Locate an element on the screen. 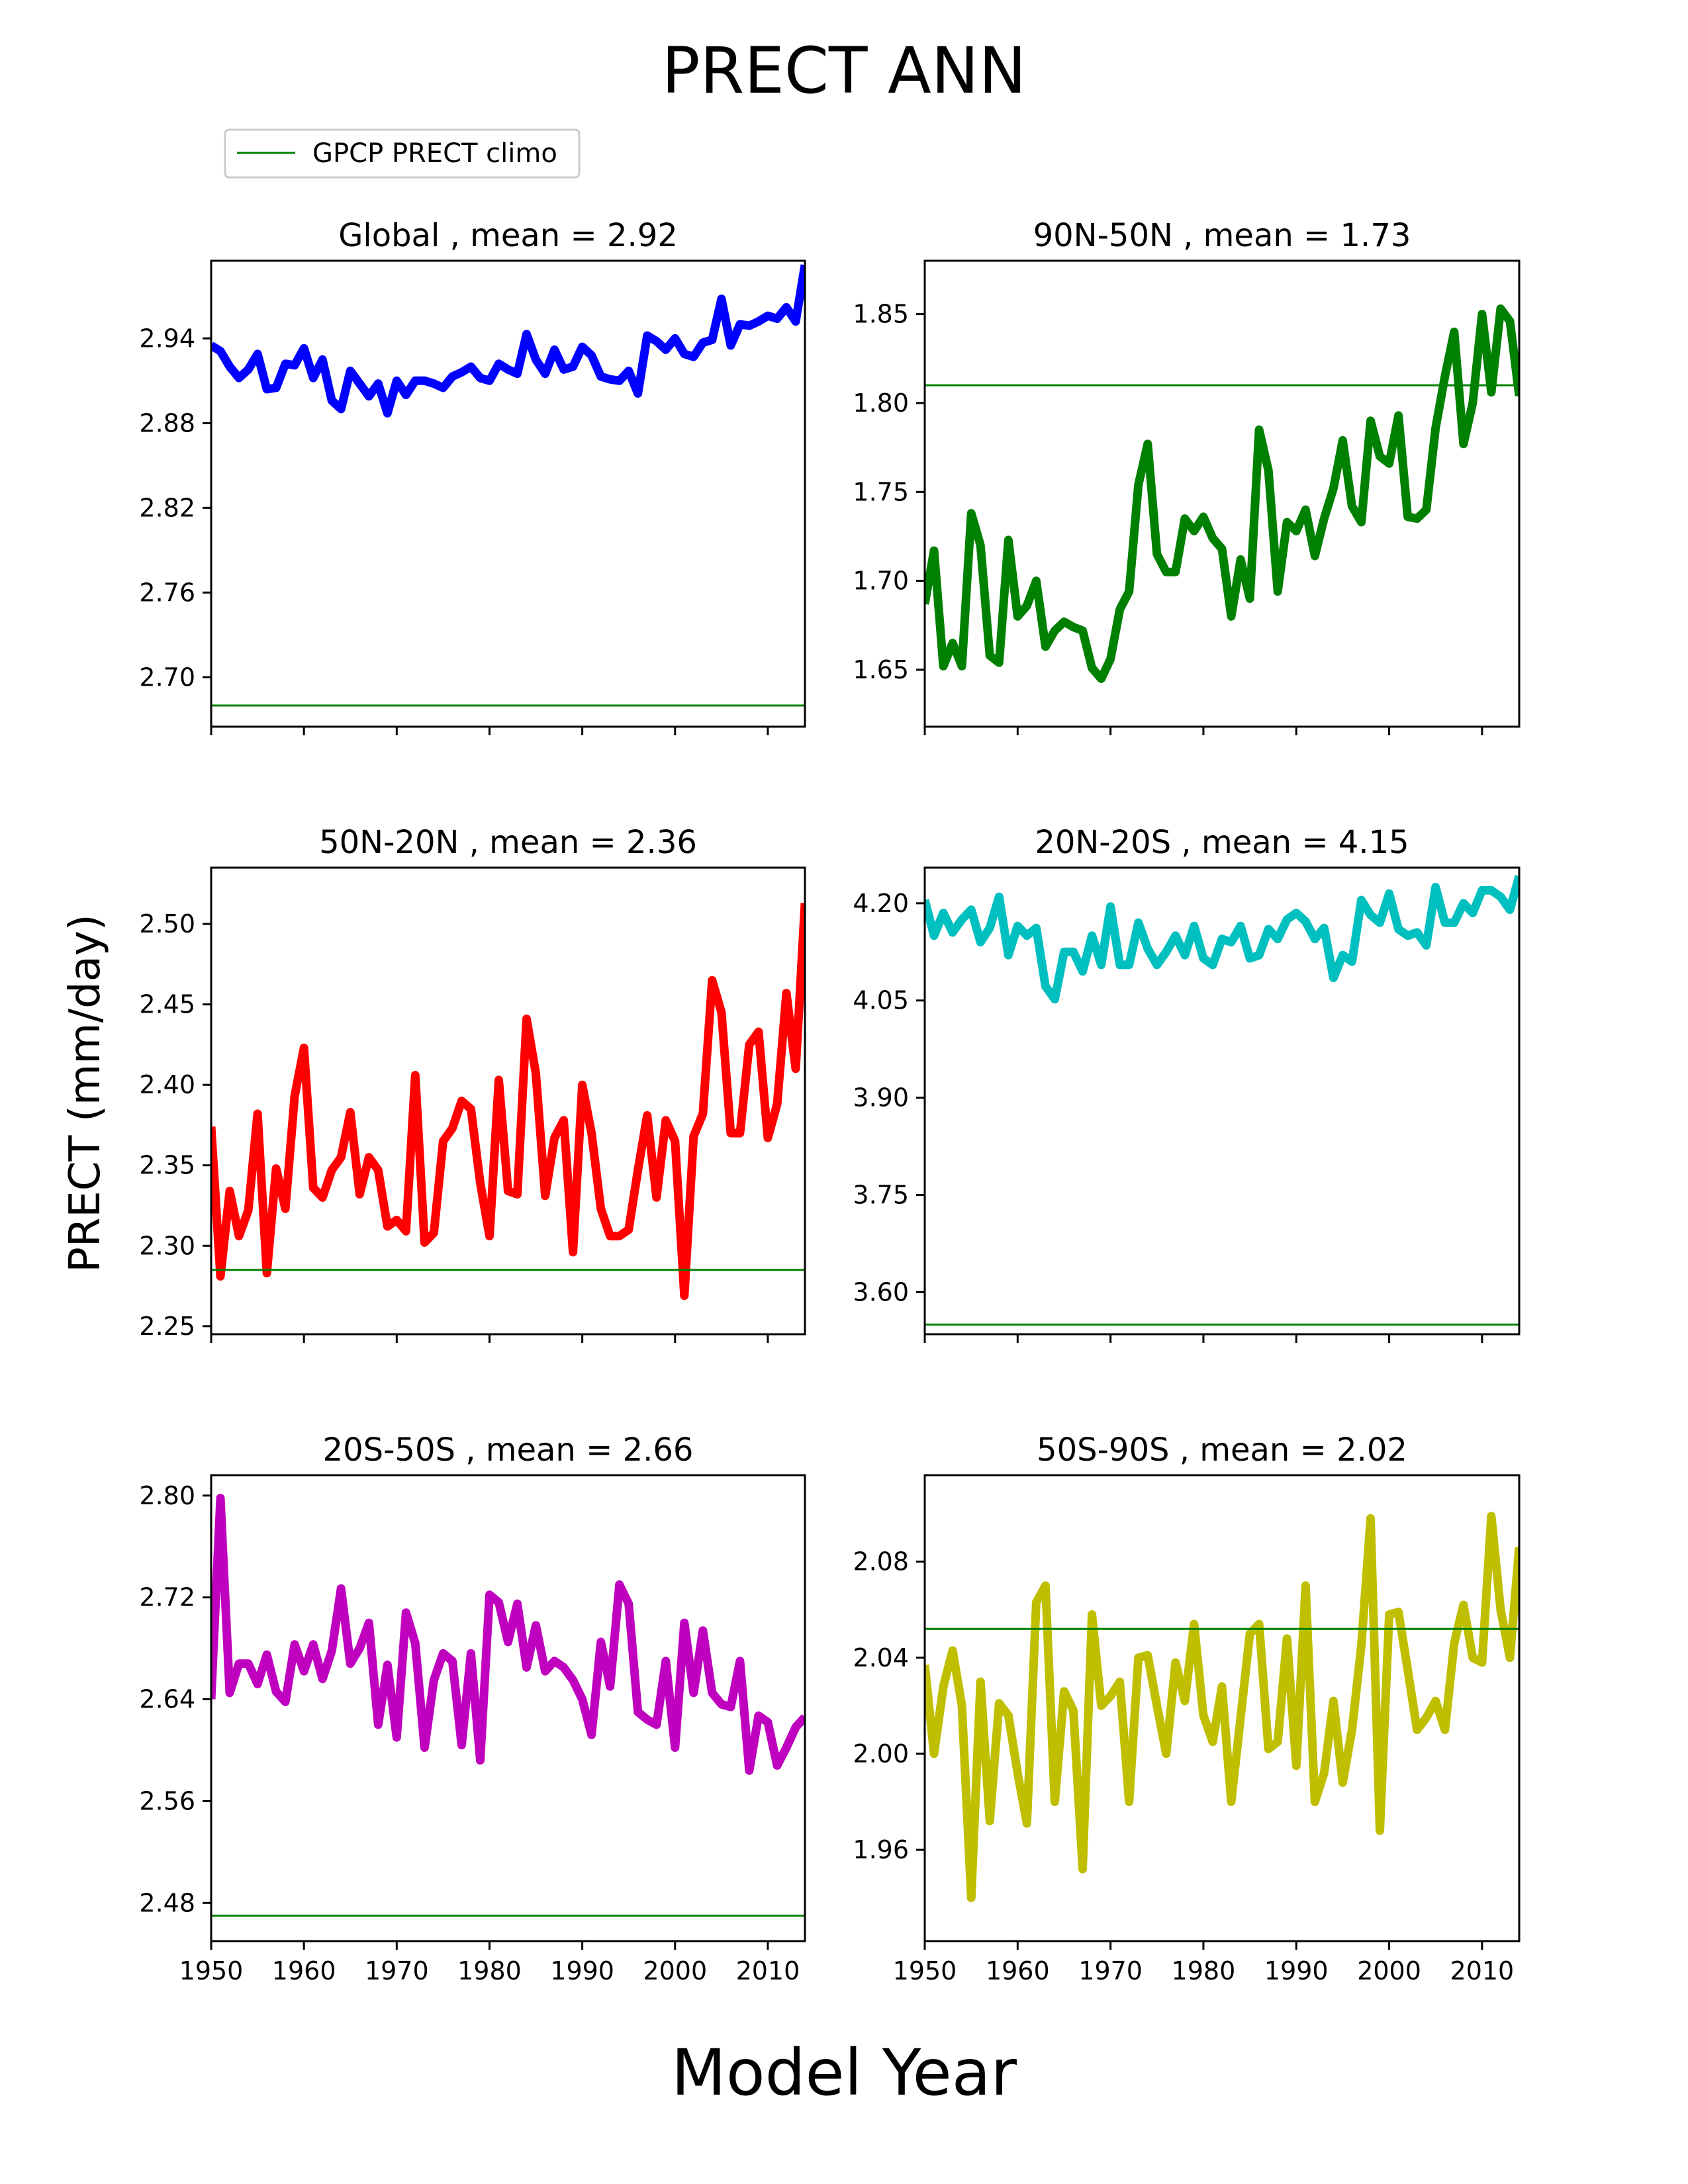 This screenshot has height=2184, width=1688. series-line-global is located at coordinates (508, 341).